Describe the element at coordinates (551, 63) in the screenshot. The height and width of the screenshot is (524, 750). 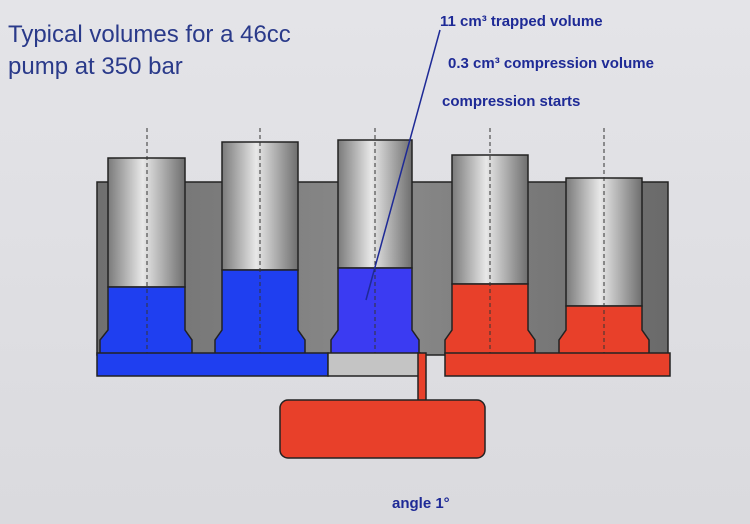
I see `label: 0.3 cm³ compression volume` at that location.